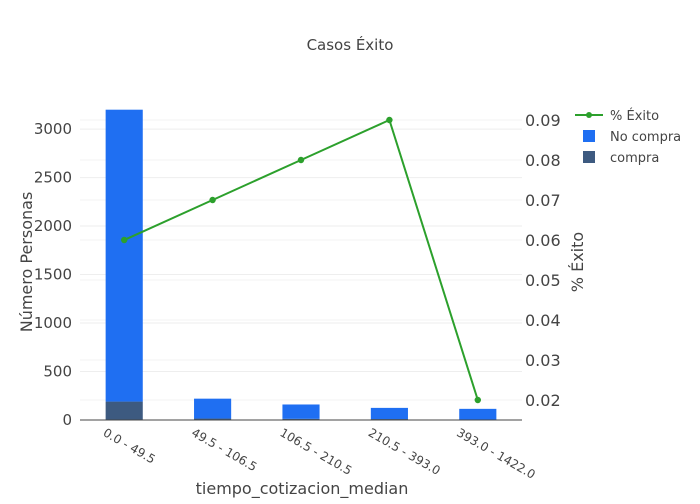 The height and width of the screenshot is (504, 700). I want to click on y-tick-label: 500, so click(57, 372).